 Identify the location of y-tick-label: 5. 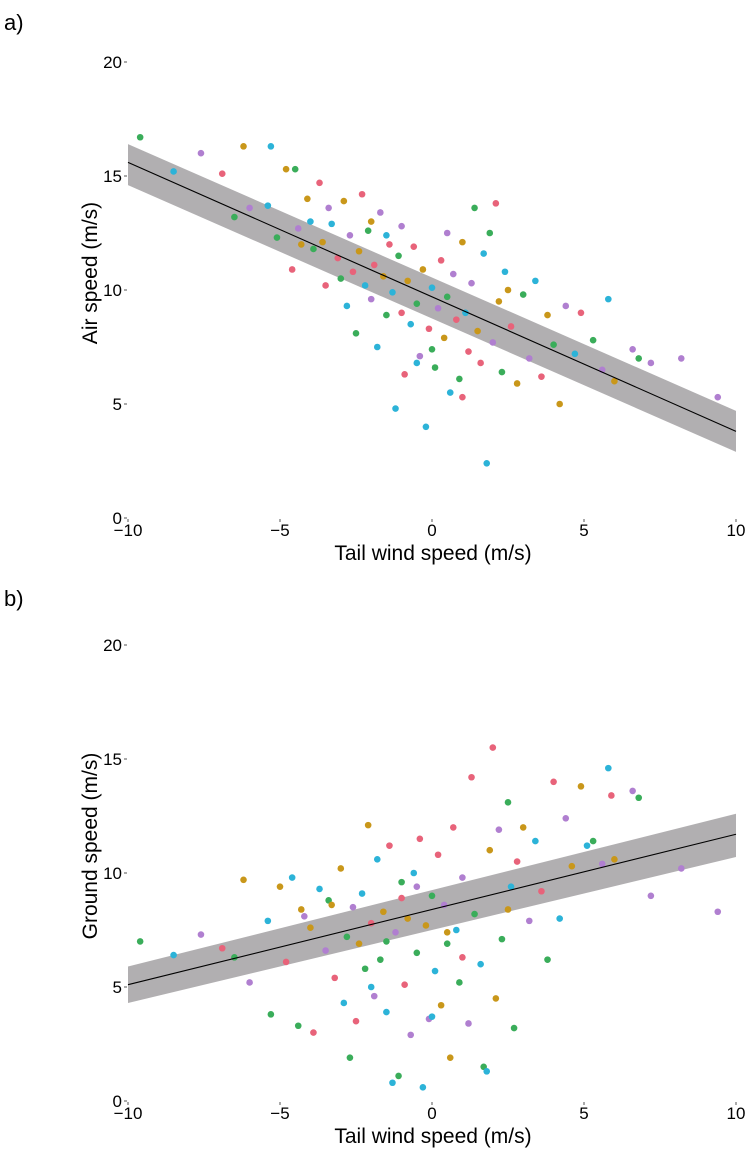
(117, 987).